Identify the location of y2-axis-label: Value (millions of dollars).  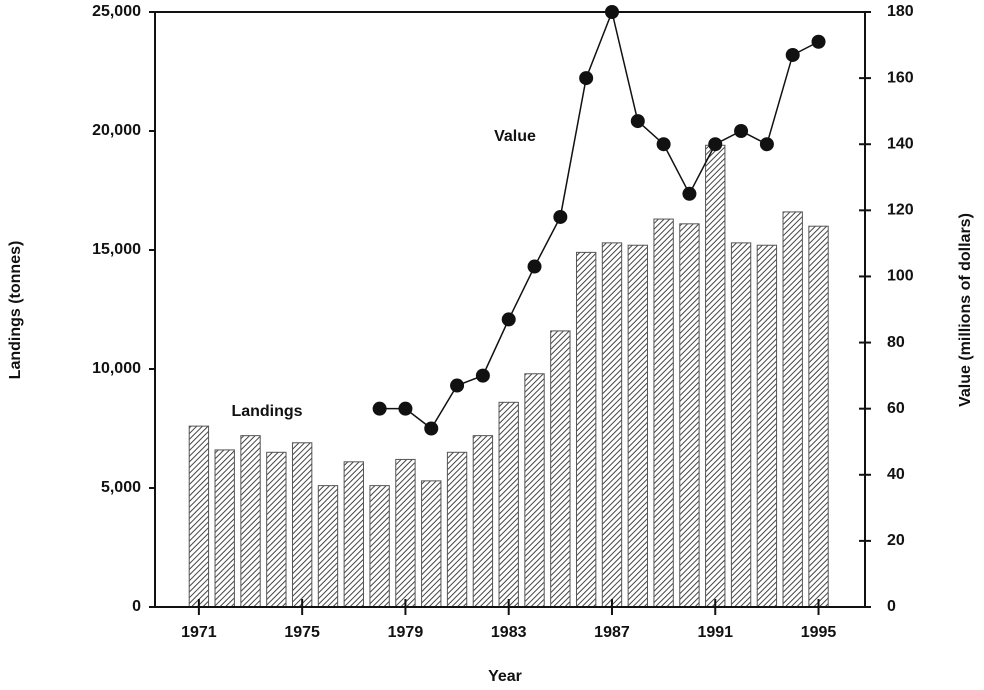
(965, 310).